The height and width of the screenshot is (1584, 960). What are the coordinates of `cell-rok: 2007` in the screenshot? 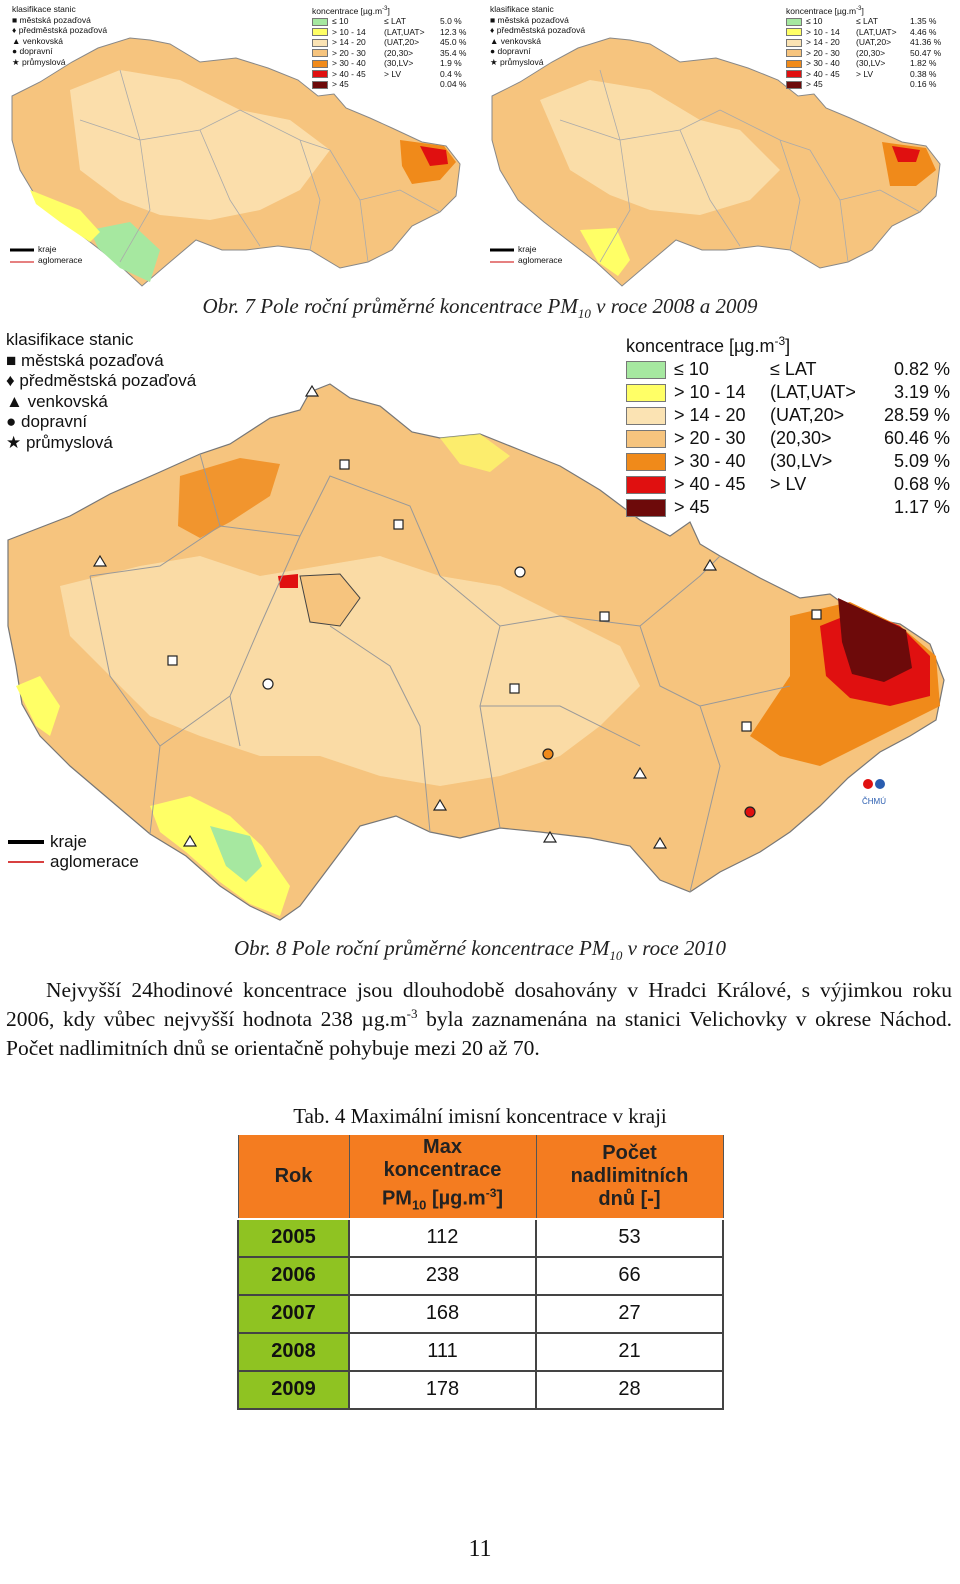 It's located at (293, 1313).